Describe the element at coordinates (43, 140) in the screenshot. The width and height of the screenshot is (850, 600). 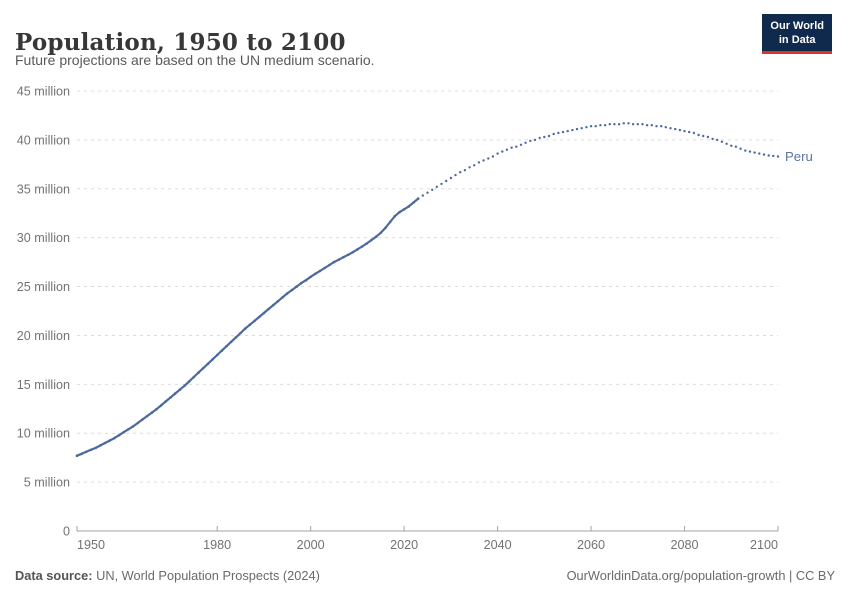
I see `y-tick-label: 40 million` at that location.